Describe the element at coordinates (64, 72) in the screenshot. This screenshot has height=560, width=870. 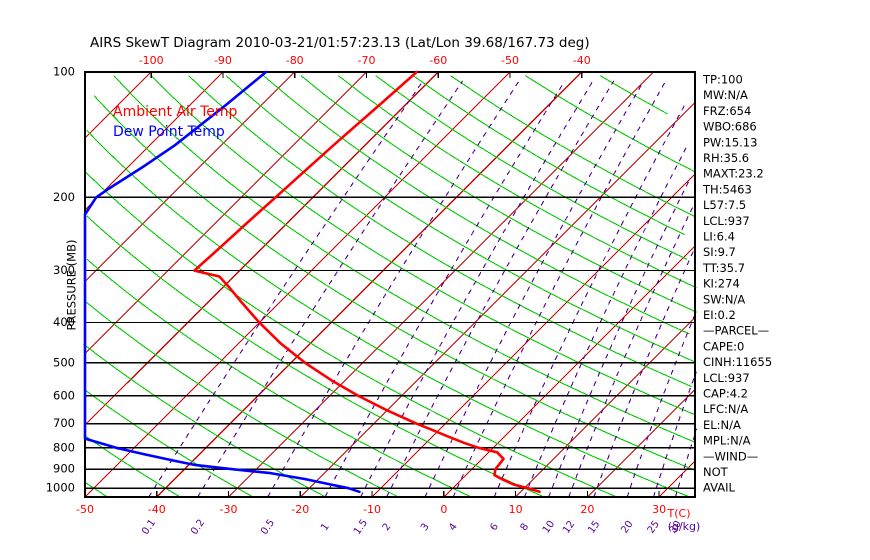
I see `pressure-tick-label: 100` at that location.